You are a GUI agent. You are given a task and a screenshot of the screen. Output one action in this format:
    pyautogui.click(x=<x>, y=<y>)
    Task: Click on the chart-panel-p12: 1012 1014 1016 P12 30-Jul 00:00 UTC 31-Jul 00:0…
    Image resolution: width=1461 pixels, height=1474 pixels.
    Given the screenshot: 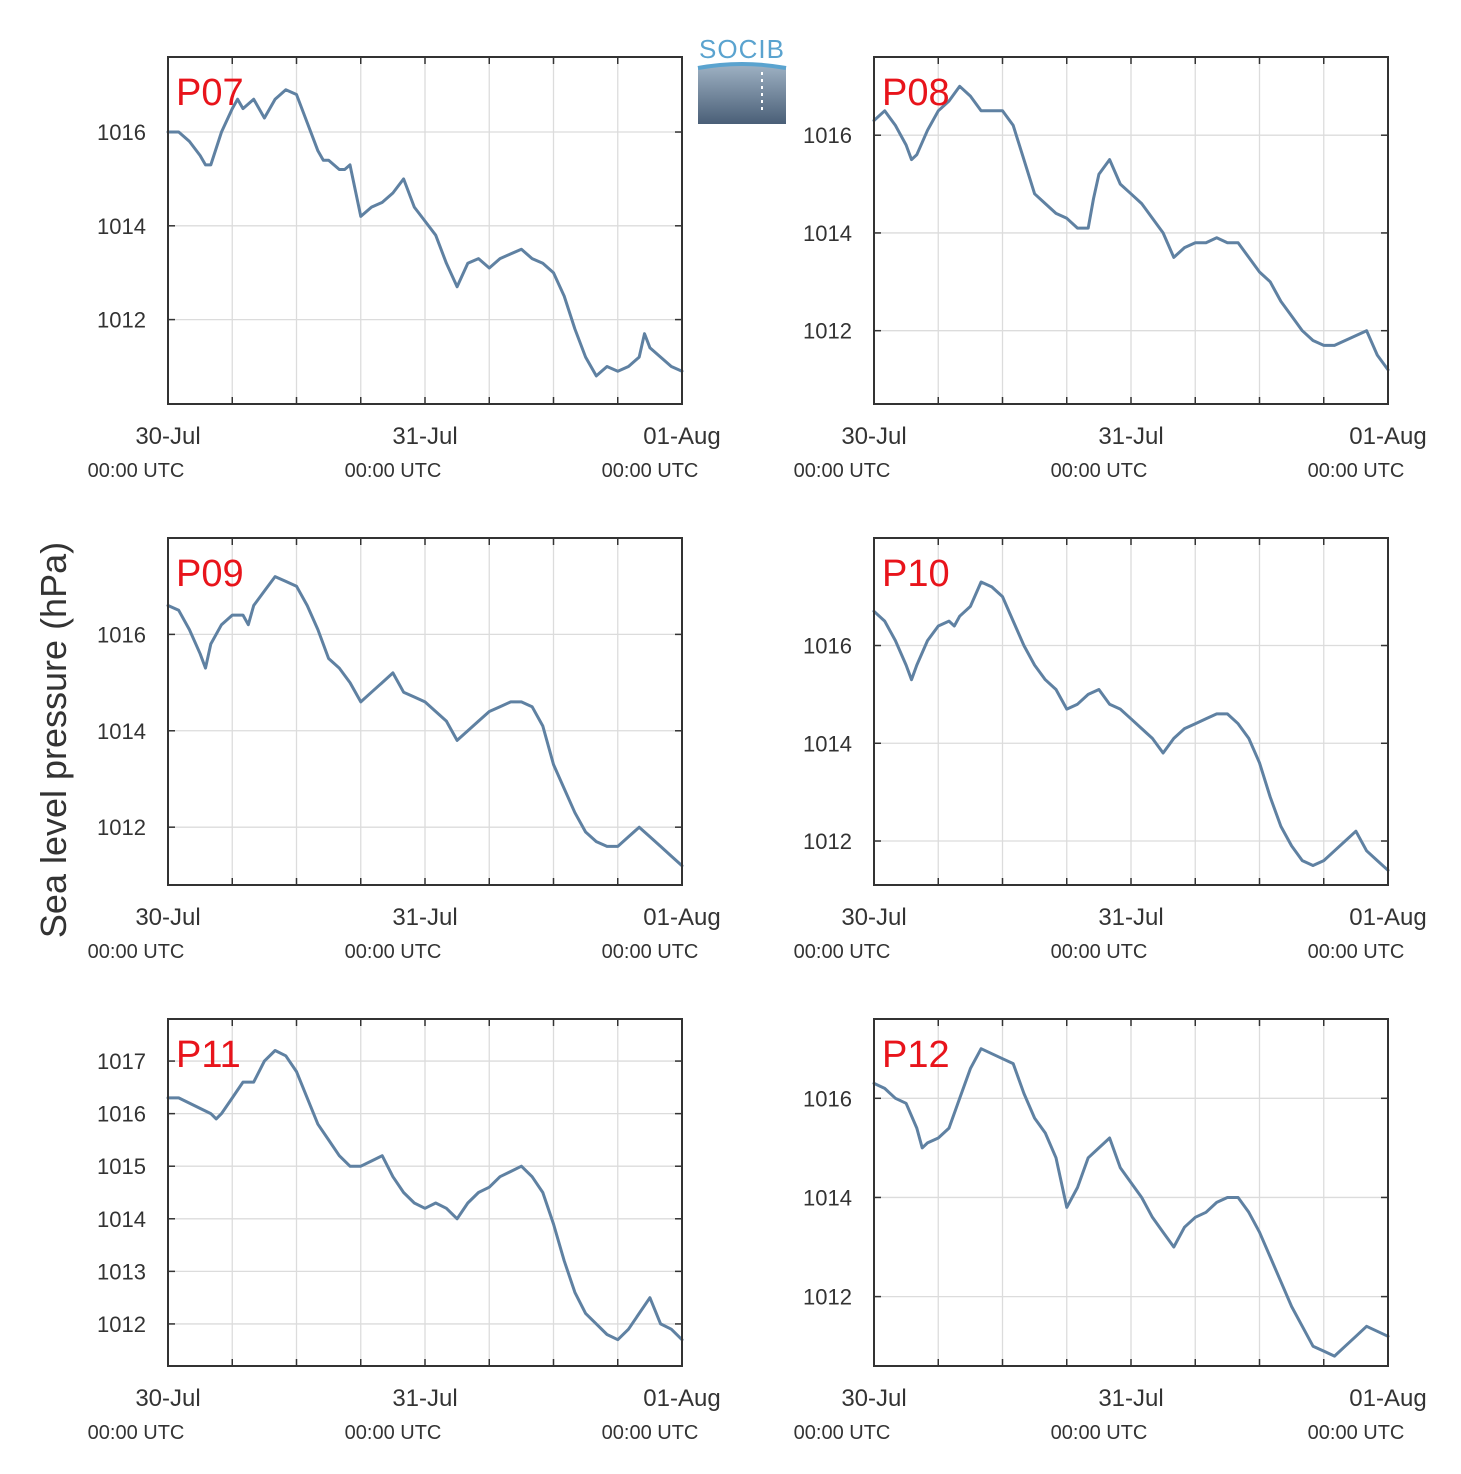 What is the action you would take?
    pyautogui.click(x=1110, y=1231)
    